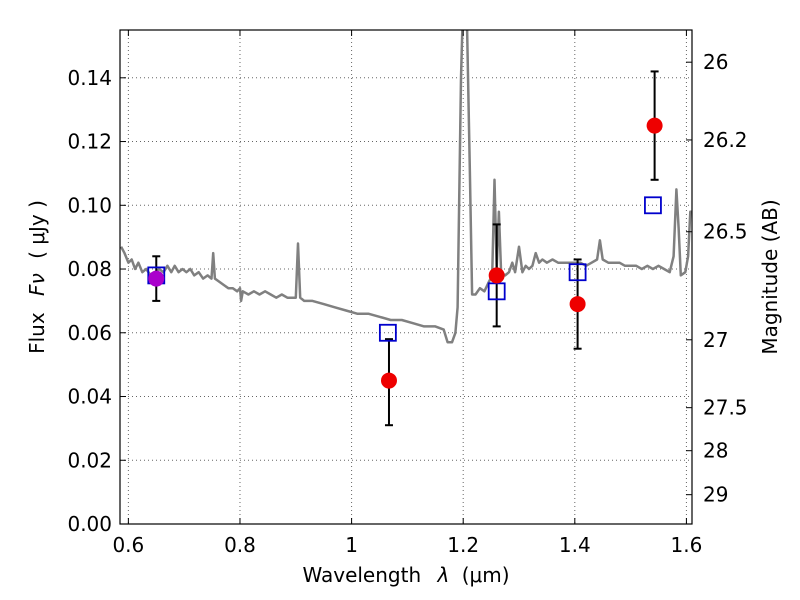  What do you see at coordinates (770, 276) in the screenshot?
I see `y2-axis-label: Magnitude (AB)` at bounding box center [770, 276].